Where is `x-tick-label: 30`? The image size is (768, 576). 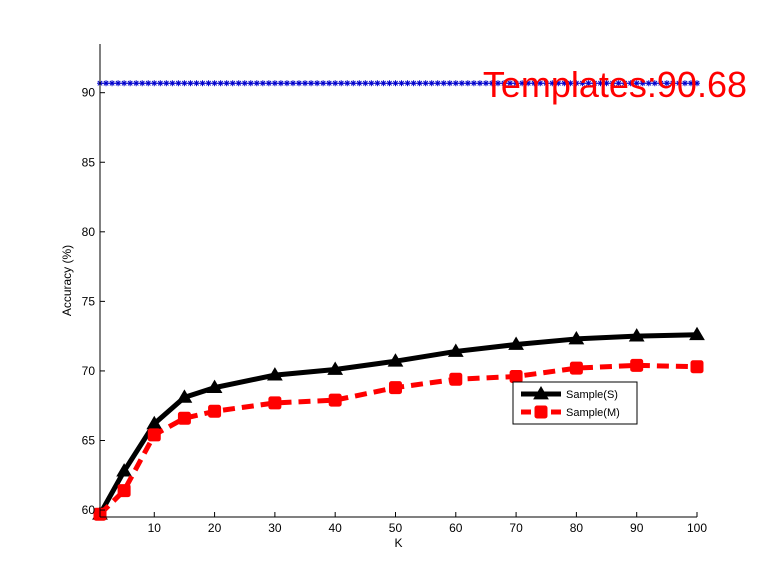
x-tick-label: 30 is located at coordinates (275, 528).